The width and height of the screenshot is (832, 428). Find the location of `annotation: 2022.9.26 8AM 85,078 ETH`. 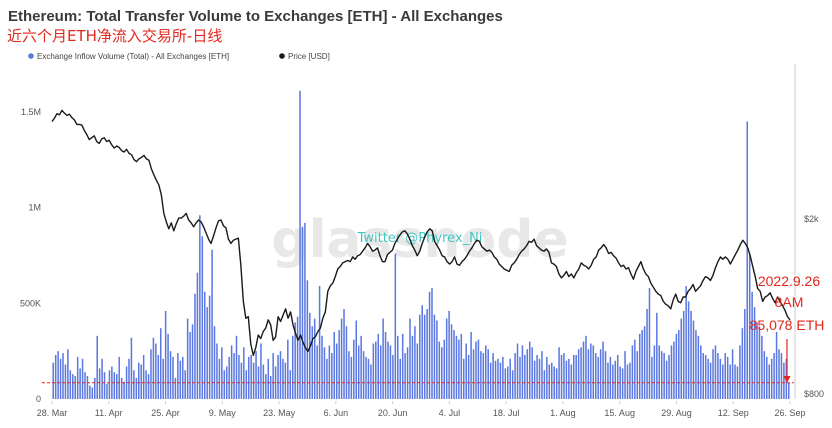

annotation: 2022.9.26 8AM 85,078 ETH is located at coordinates (787, 328).